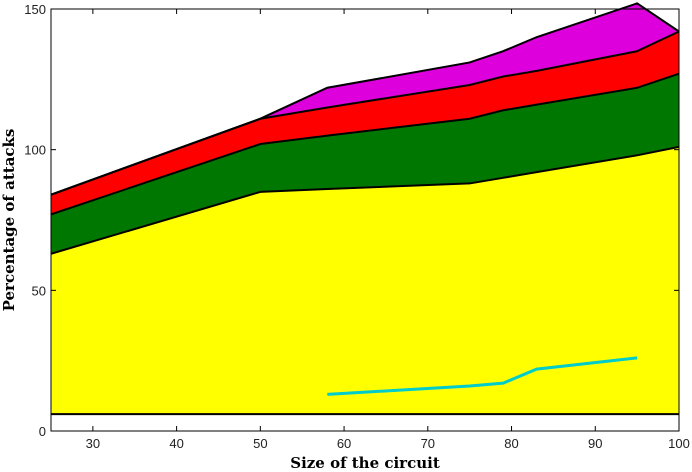 The image size is (692, 472). I want to click on x-tick-label: 80, so click(511, 443).